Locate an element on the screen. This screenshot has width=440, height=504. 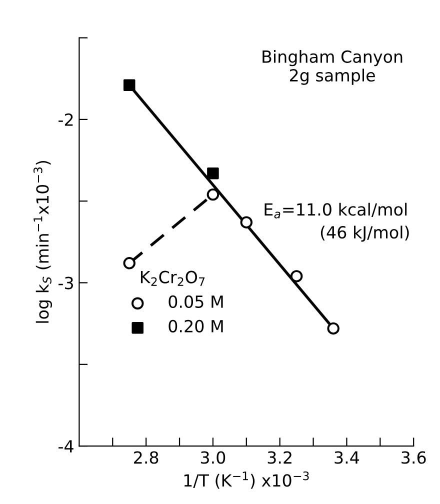
annotation: (46 kJ/mol) is located at coordinates (364, 234).